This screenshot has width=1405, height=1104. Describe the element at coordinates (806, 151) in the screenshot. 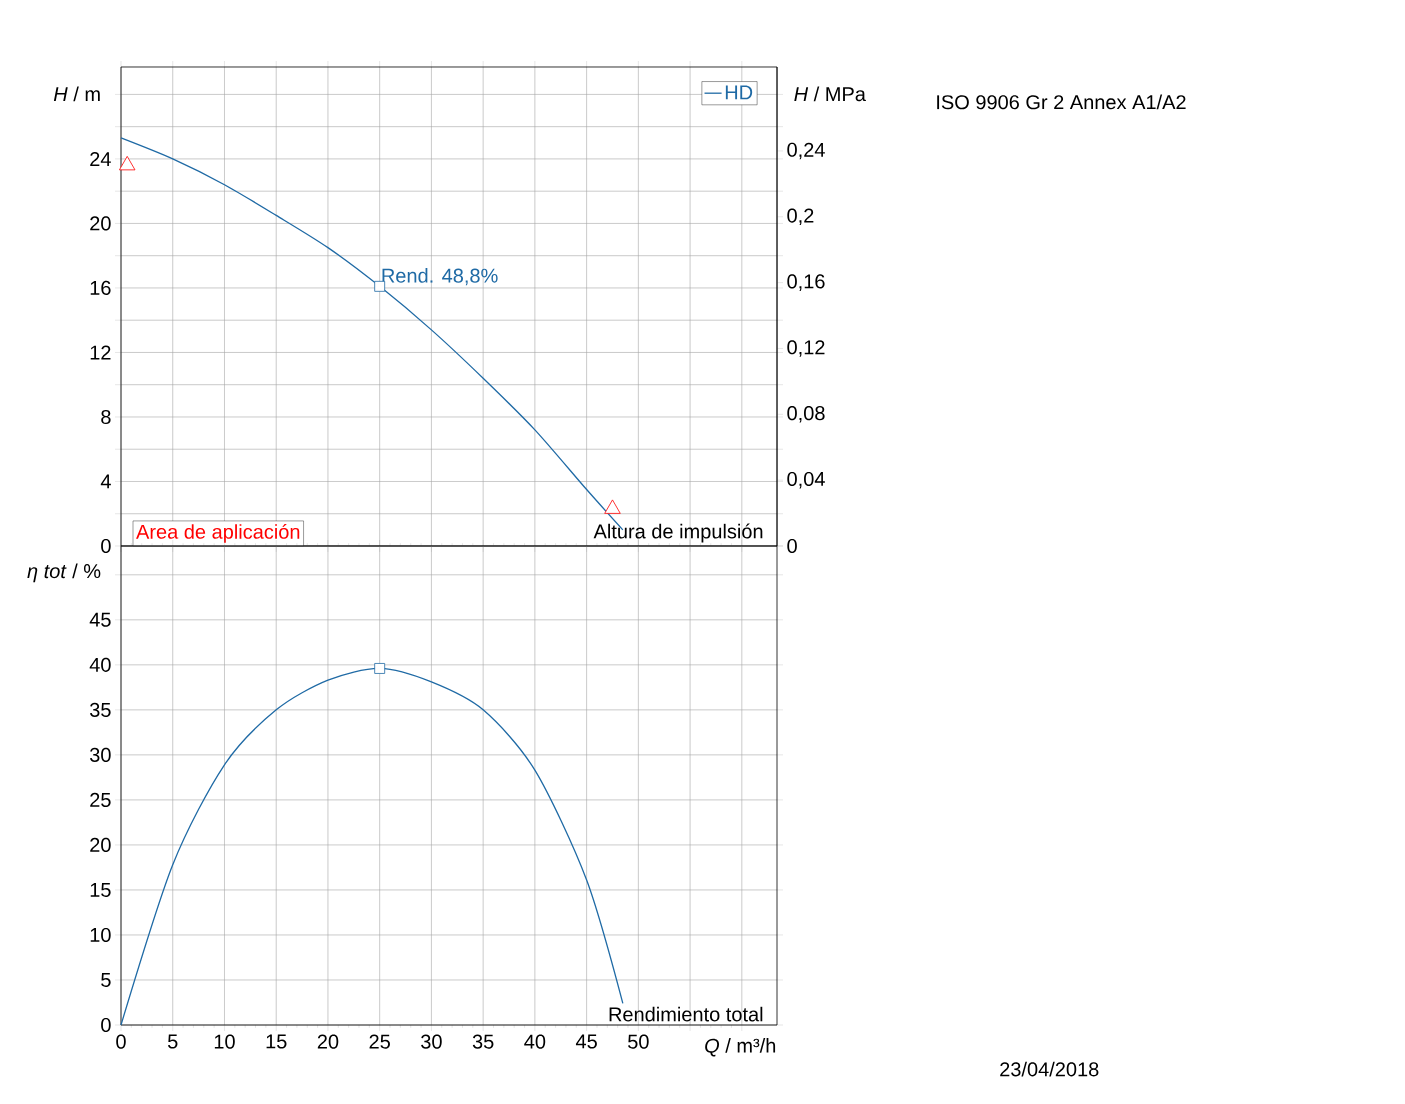

I see `y2-tick-label: 0,24` at that location.